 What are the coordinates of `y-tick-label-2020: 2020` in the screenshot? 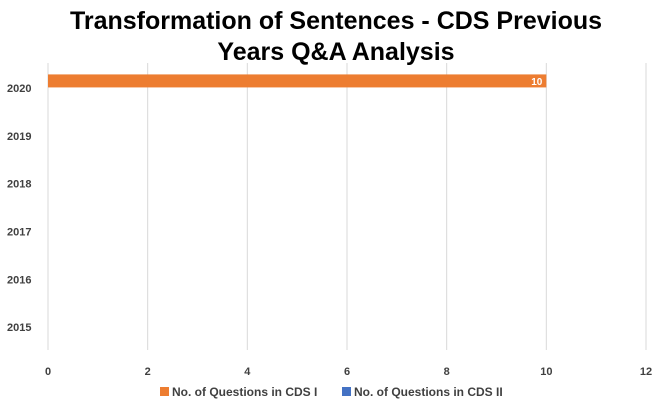 It's located at (19, 89).